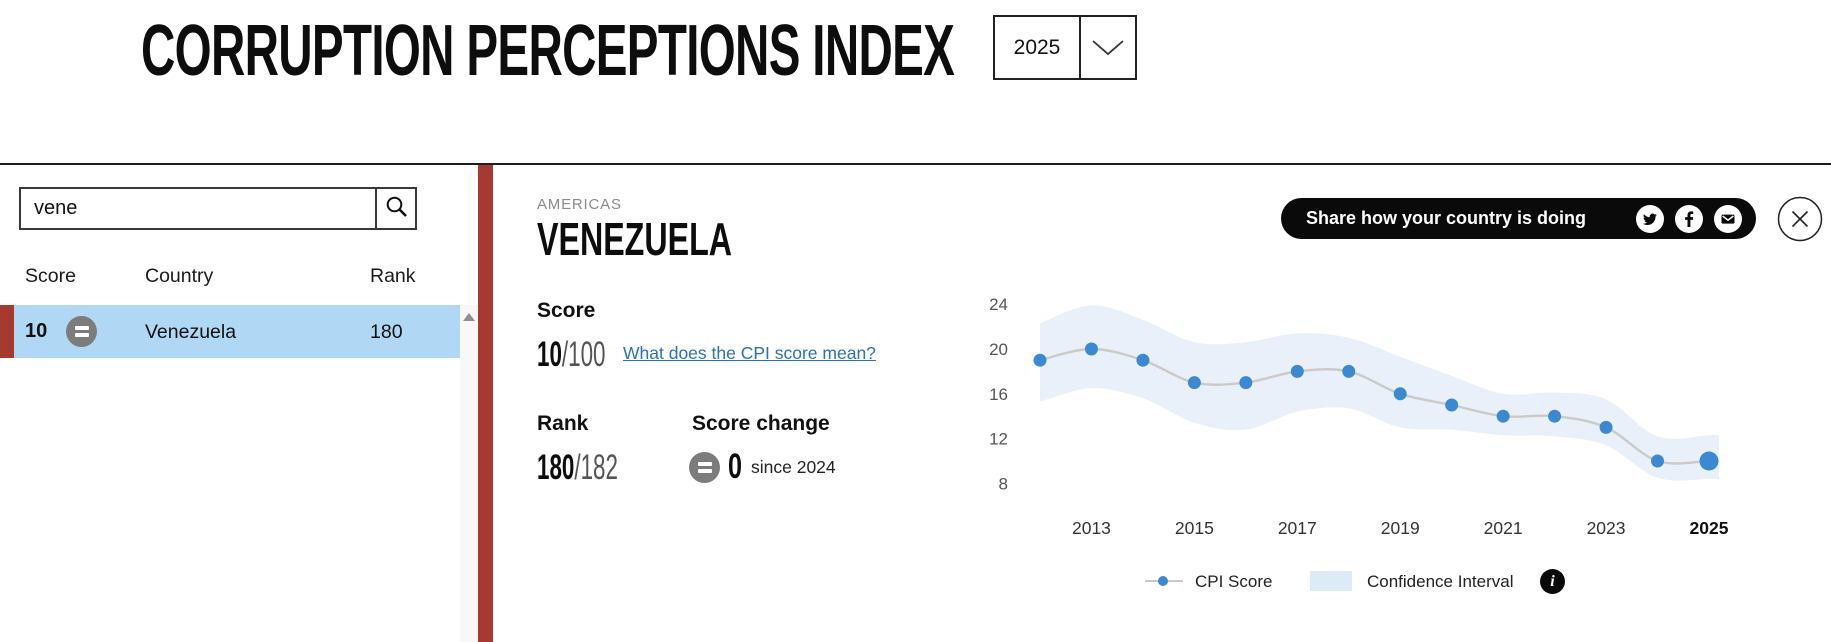 This screenshot has height=642, width=1831. Describe the element at coordinates (548, 51) in the screenshot. I see `page-title: CORRUPTION PERCEPTIONS INDEX` at that location.